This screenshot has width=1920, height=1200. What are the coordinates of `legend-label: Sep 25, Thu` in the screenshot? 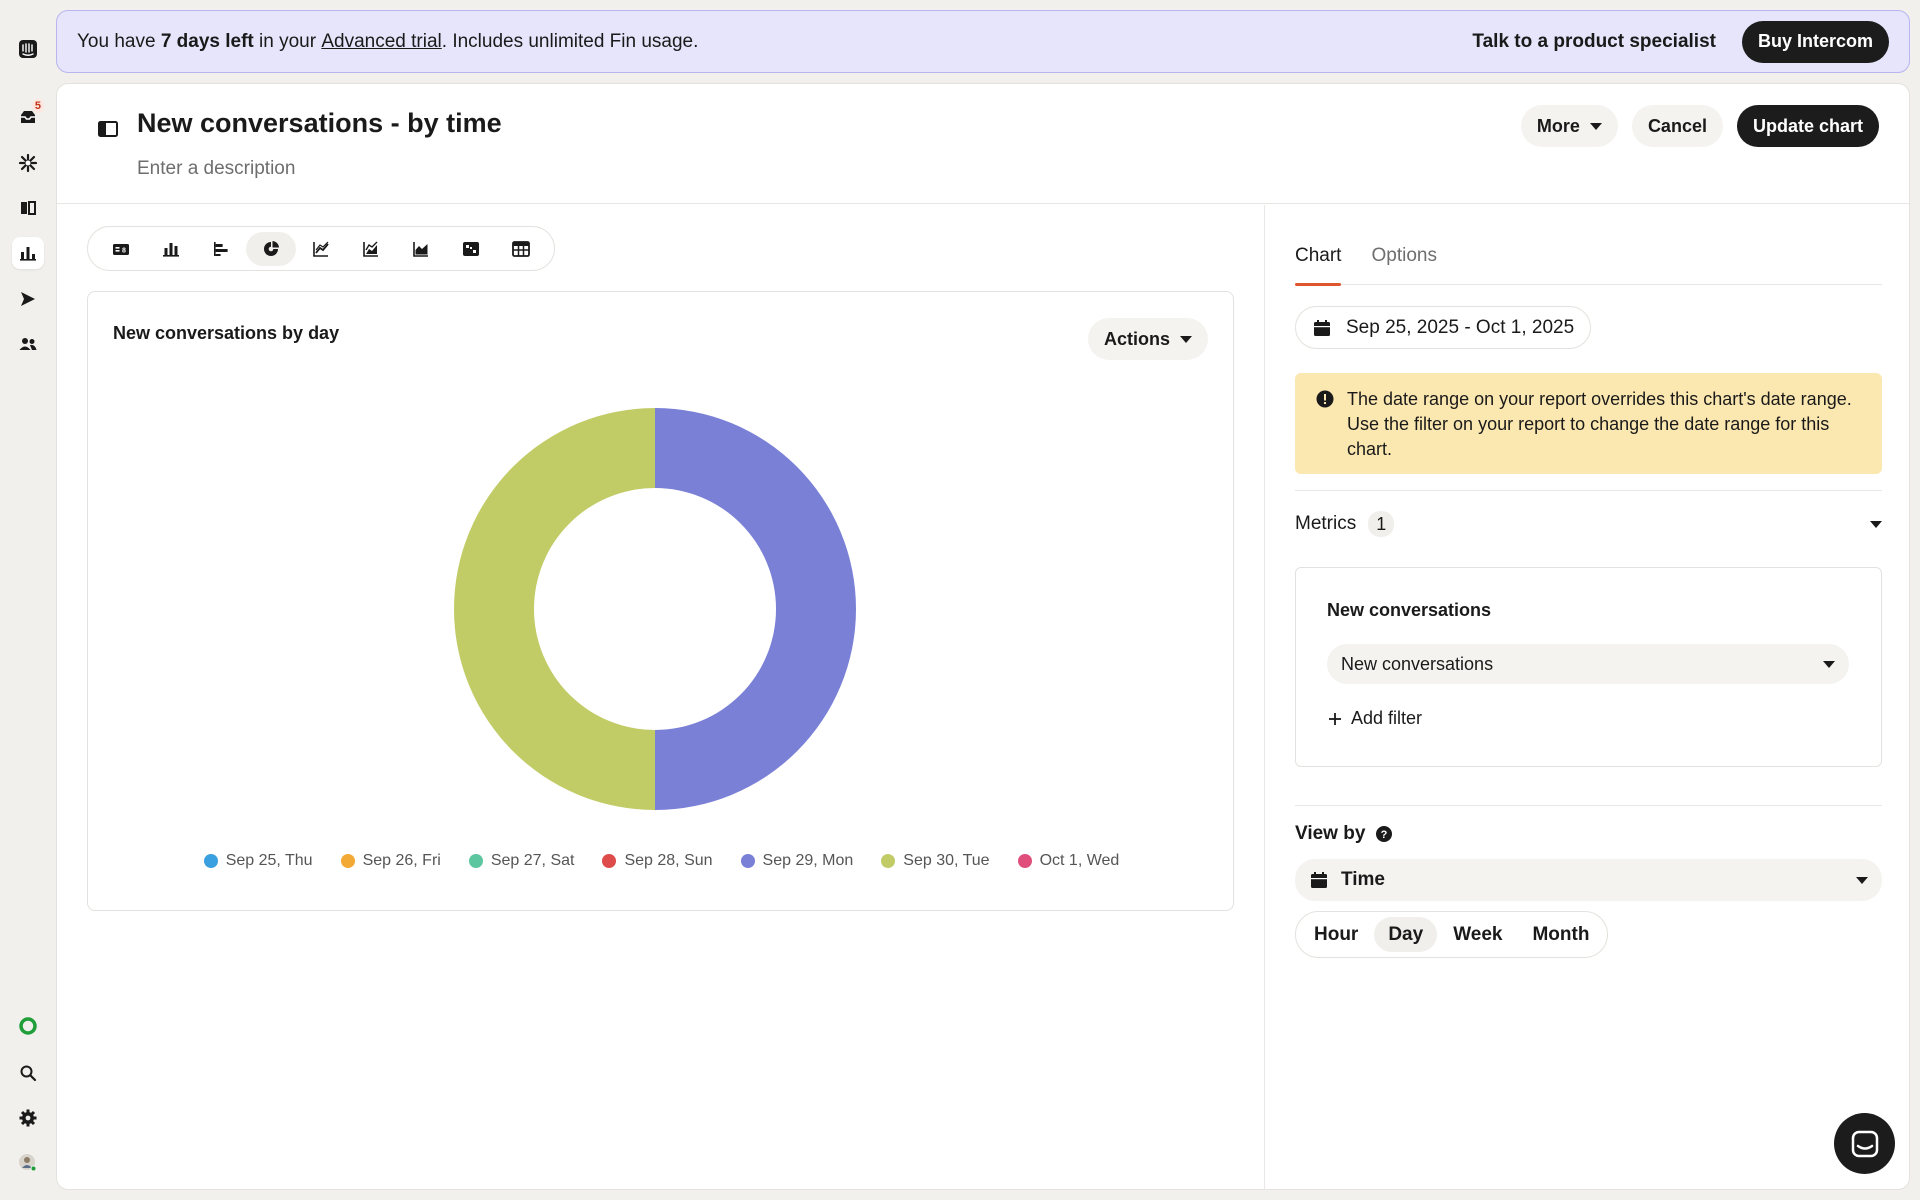 It's located at (269, 860).